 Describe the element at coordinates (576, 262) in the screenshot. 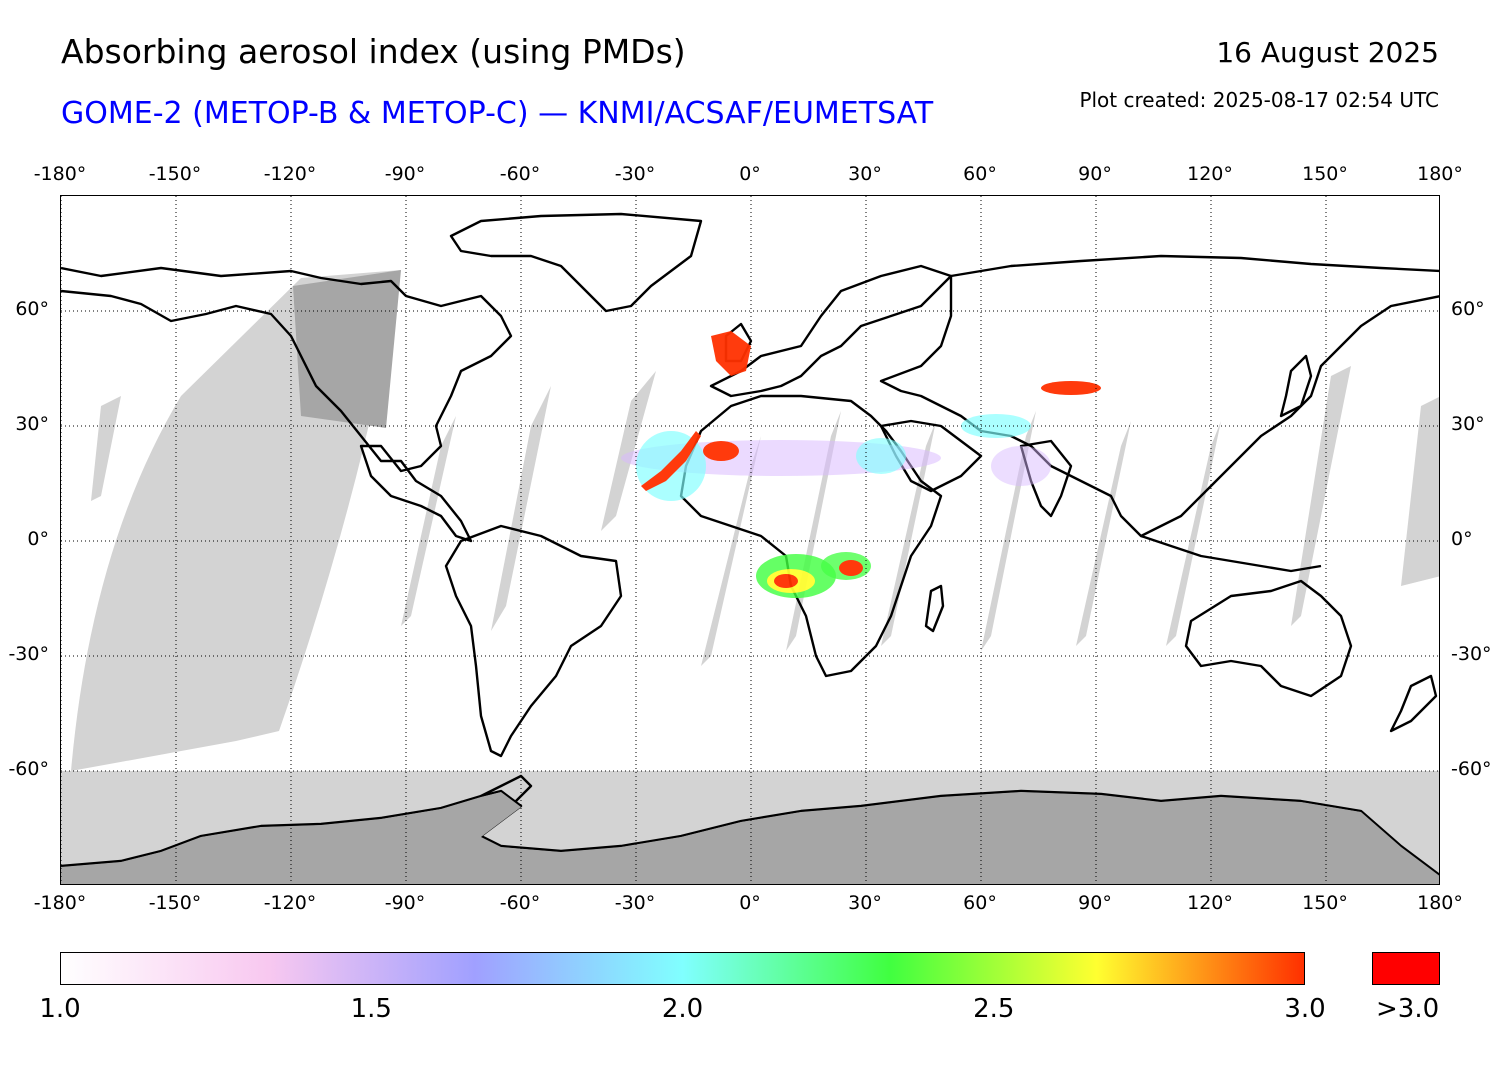

I see `greenland-coast` at that location.